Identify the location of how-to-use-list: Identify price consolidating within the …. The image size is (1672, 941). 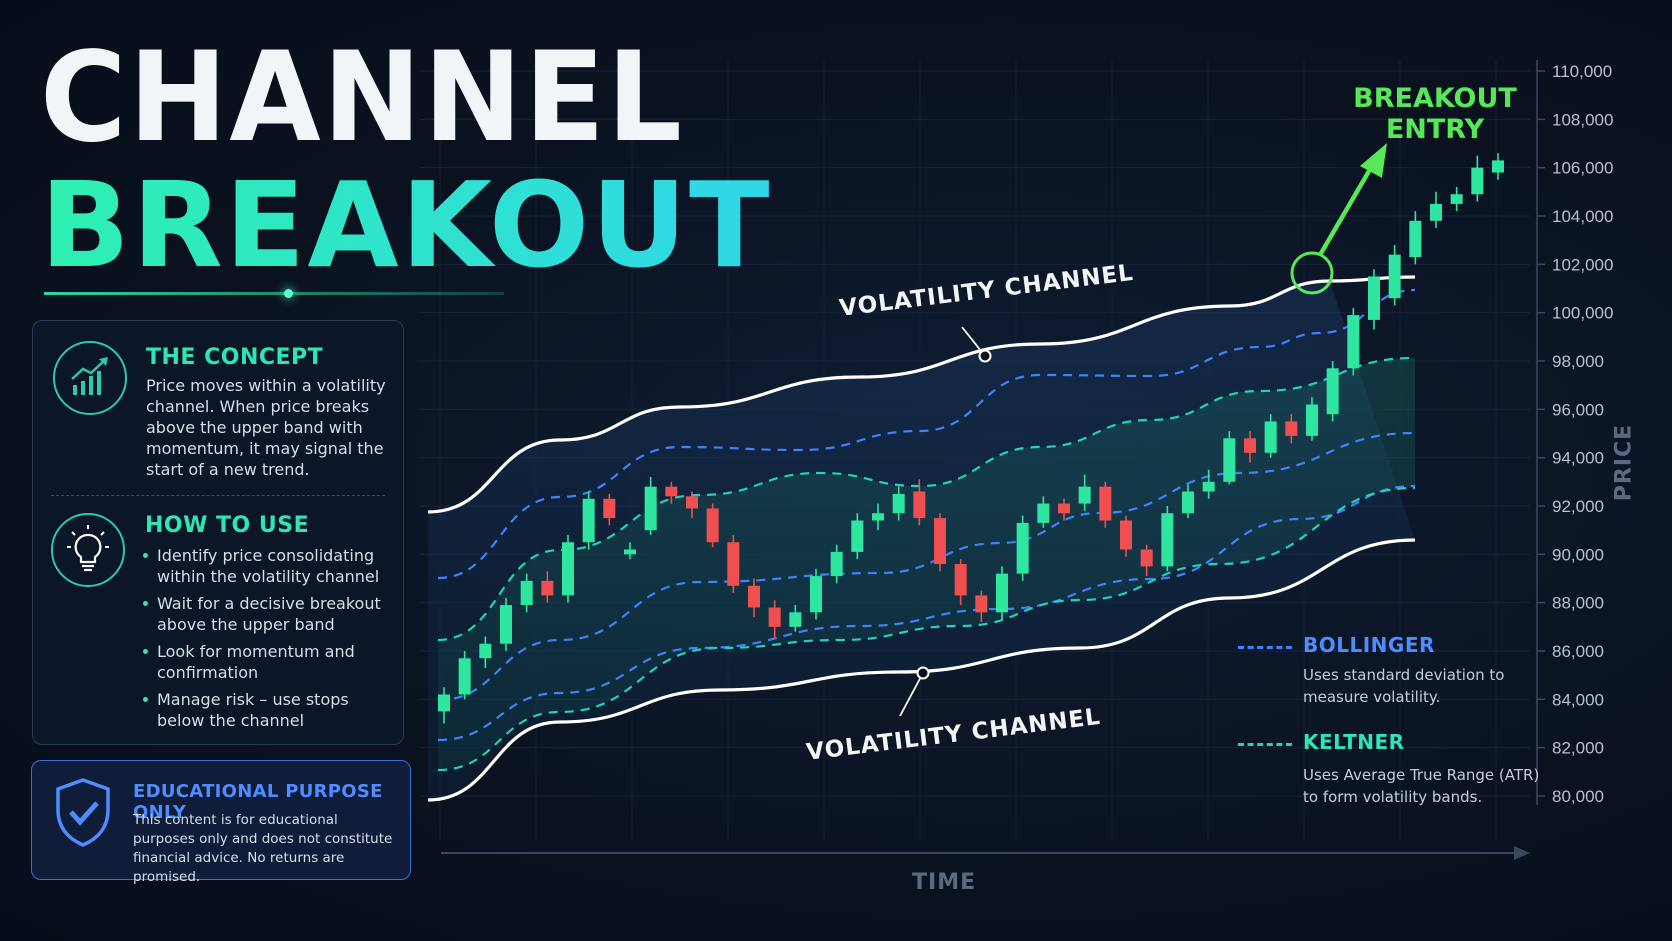
(266, 641).